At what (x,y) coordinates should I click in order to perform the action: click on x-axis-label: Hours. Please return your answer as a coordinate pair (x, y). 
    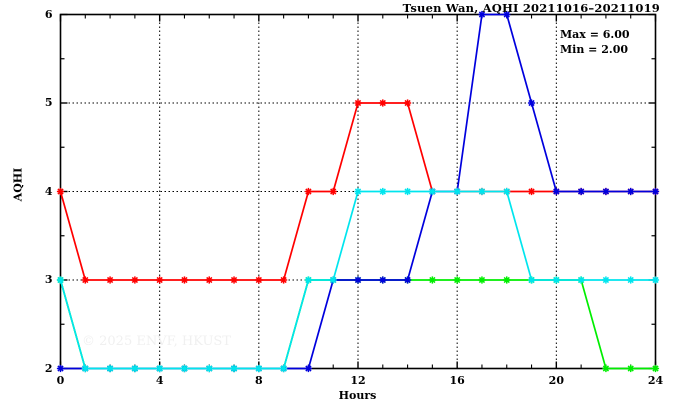
    Looking at the image, I should click on (357, 395).